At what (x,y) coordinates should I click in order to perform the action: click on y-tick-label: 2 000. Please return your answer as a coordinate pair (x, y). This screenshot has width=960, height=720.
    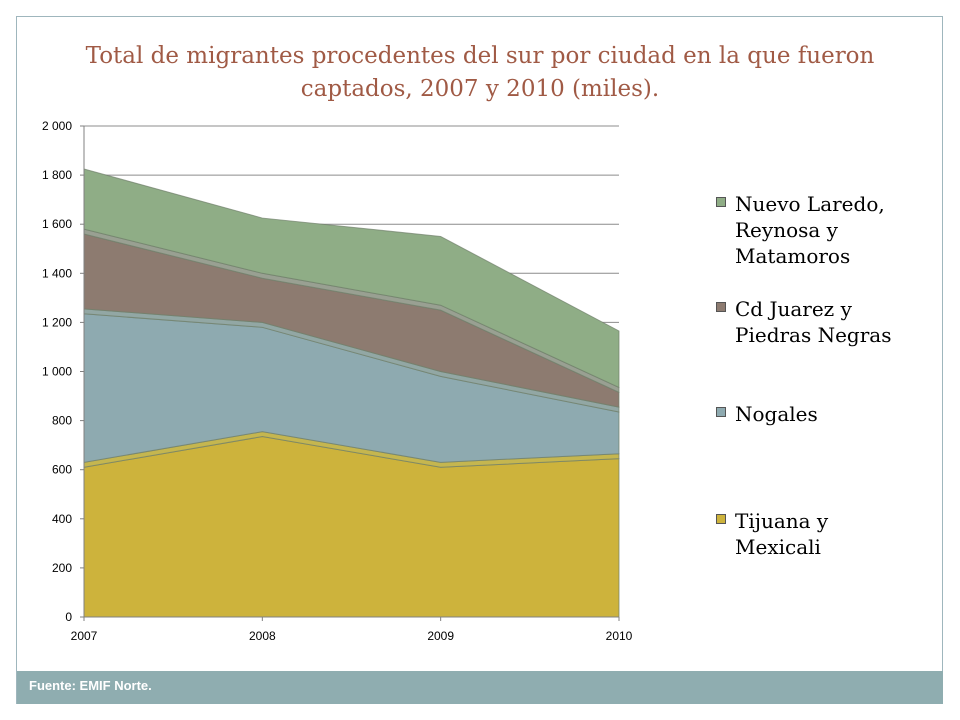
    Looking at the image, I should click on (57, 126).